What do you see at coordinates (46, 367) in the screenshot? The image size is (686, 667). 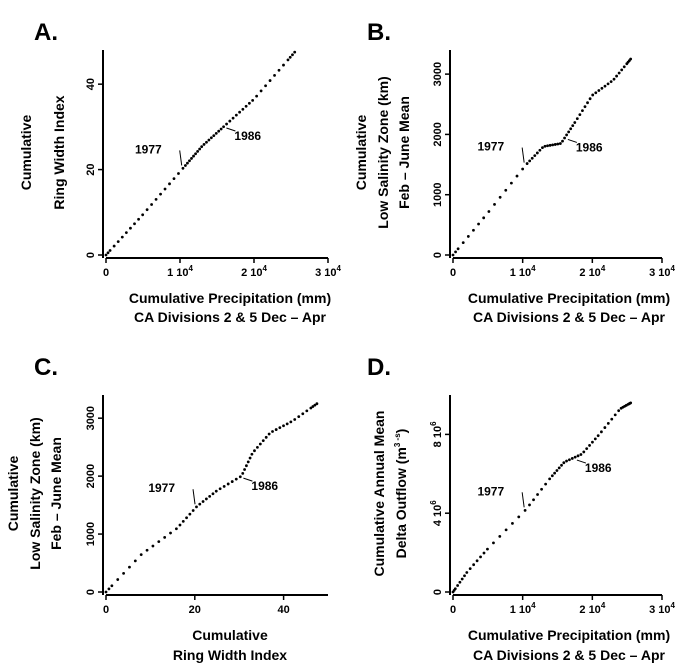 I see `panel-letter: C.` at bounding box center [46, 367].